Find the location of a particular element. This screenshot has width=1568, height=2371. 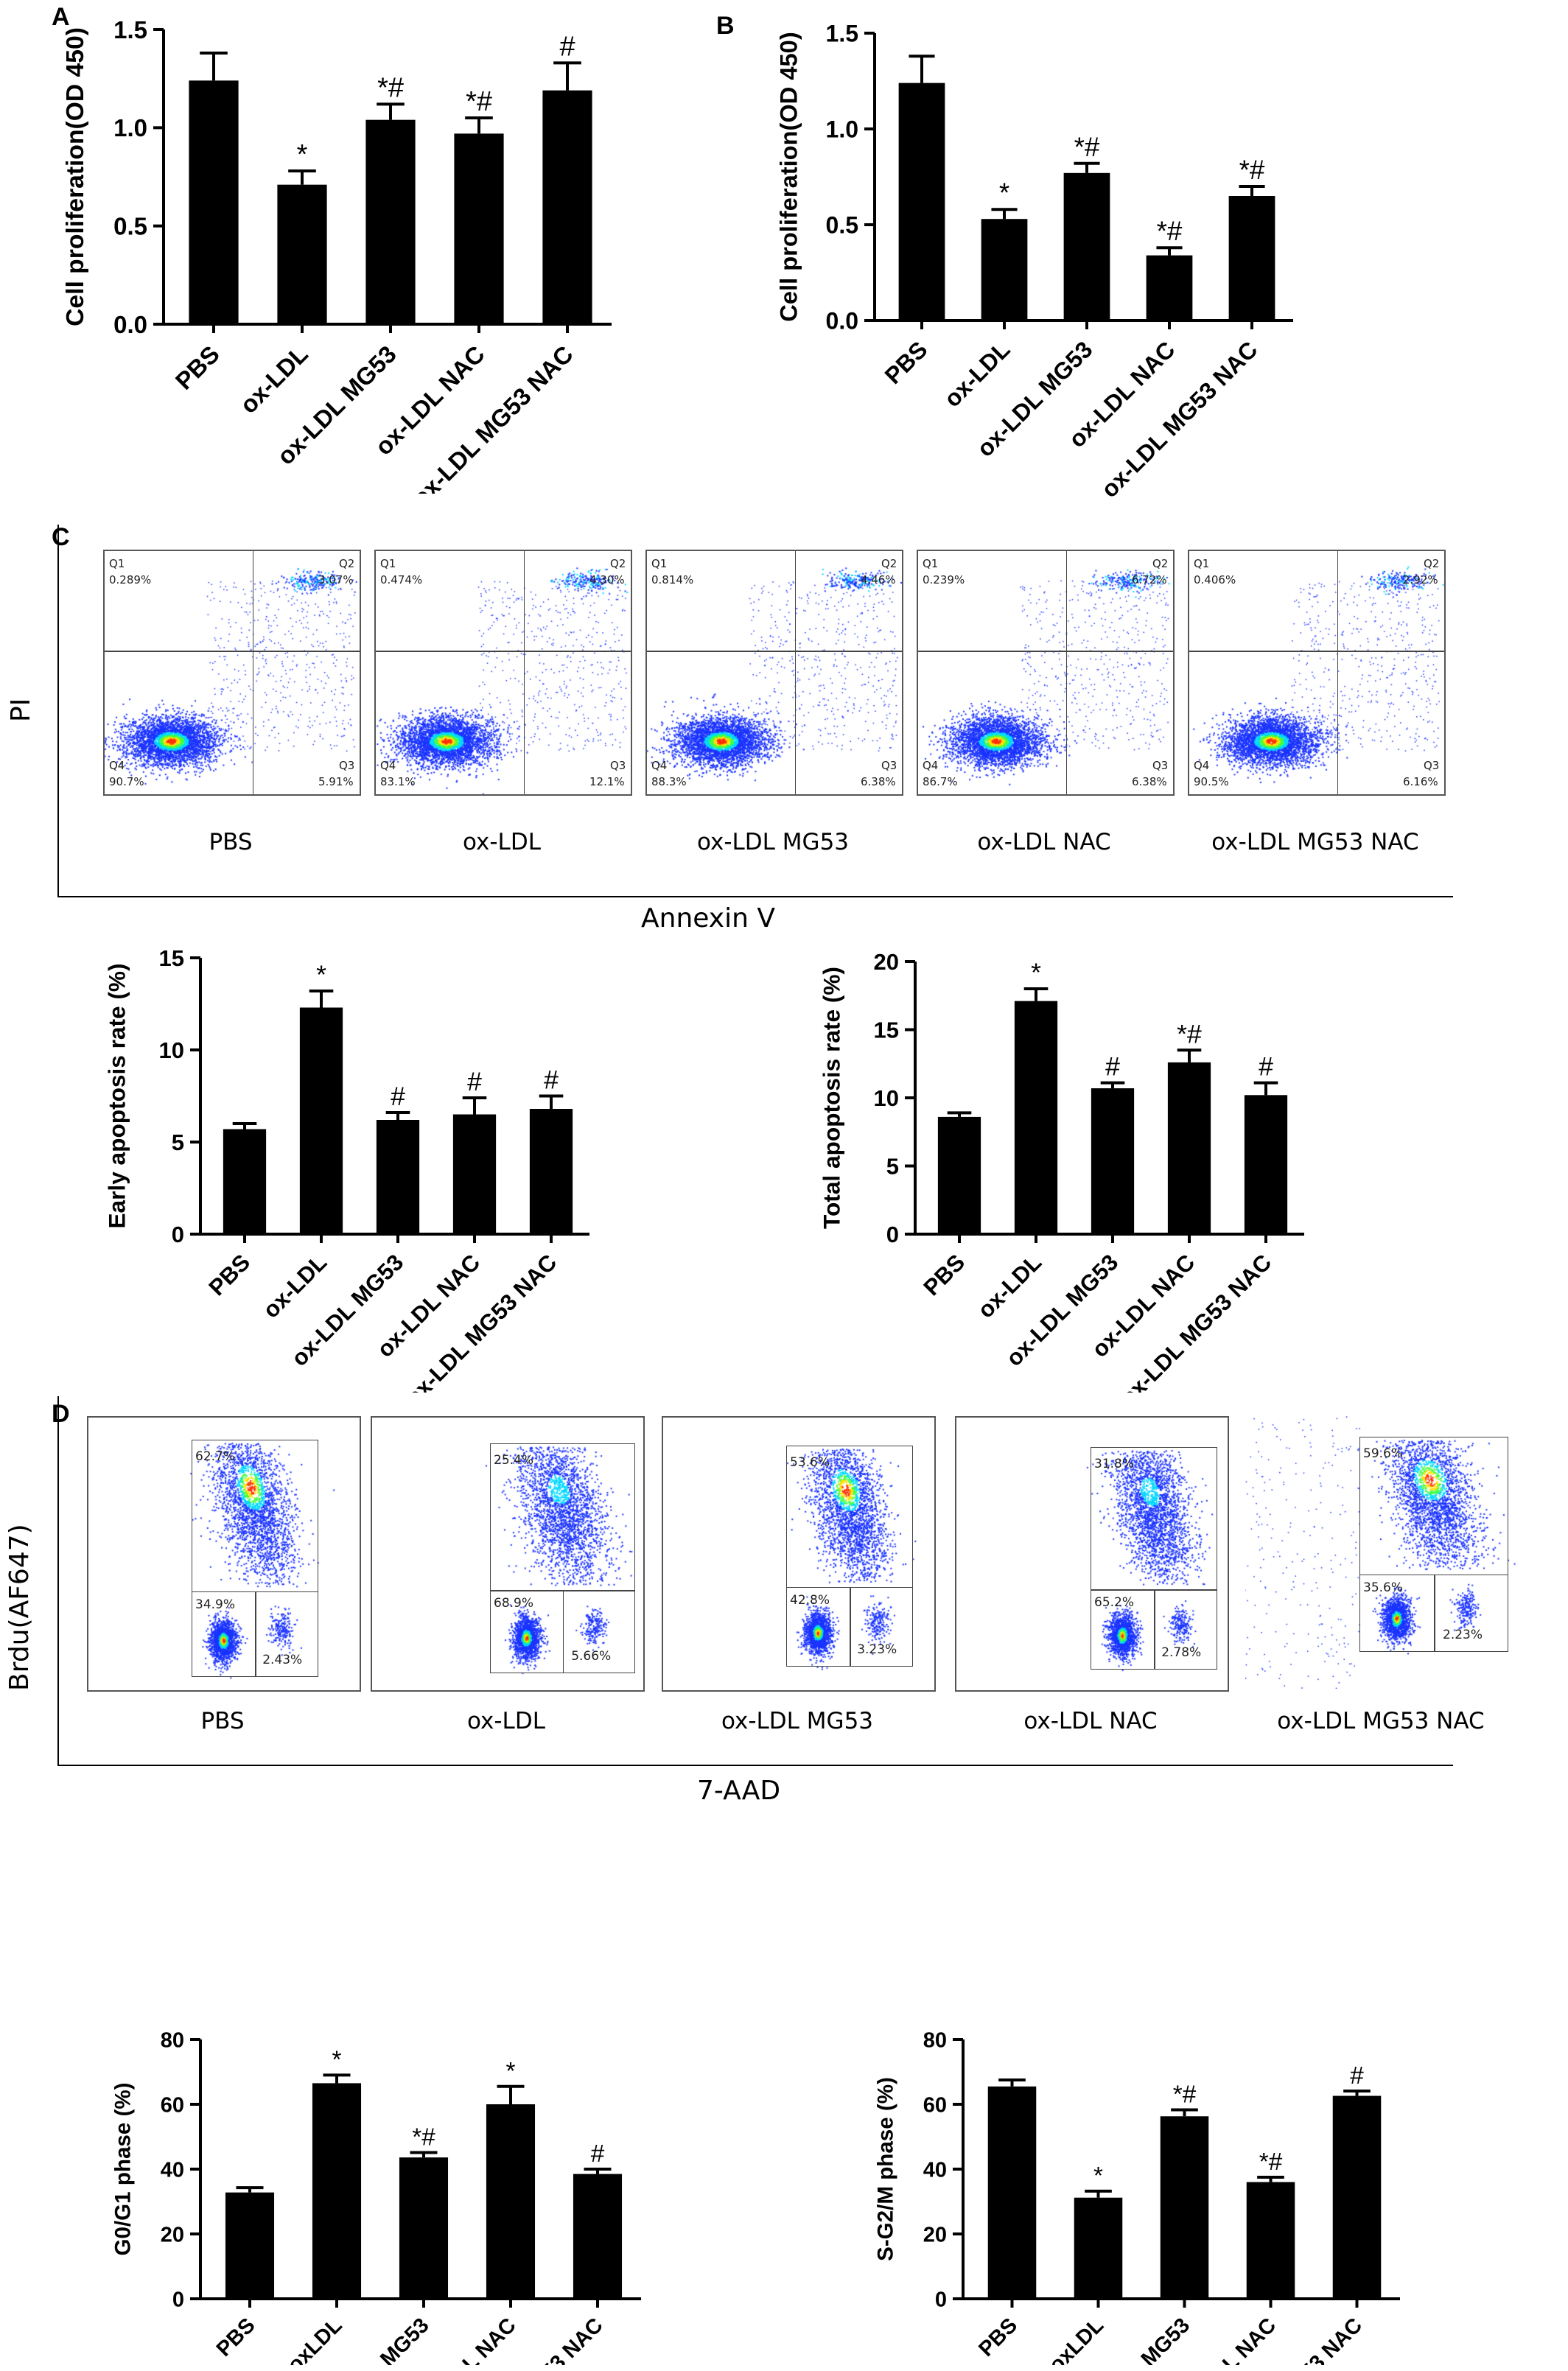

cell-cycle-gate: 25.4% 68.9% 5.66% is located at coordinates (562, 1558).